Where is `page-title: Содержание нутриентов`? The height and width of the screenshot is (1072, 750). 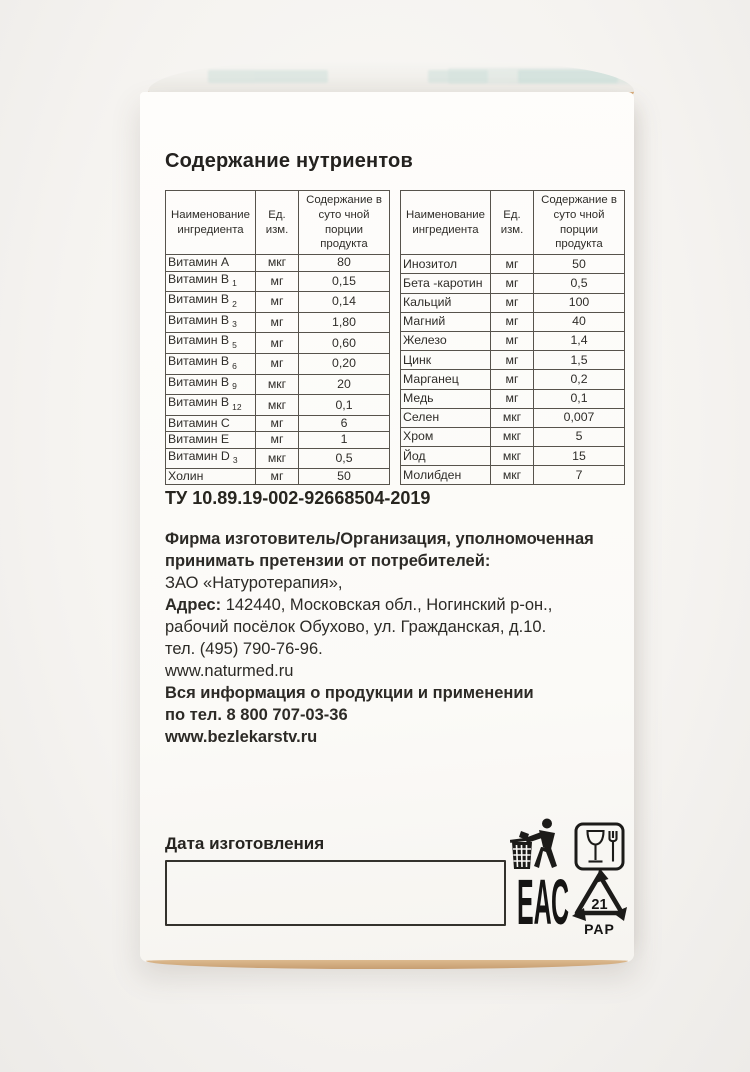
page-title: Содержание нутриентов is located at coordinates (289, 161).